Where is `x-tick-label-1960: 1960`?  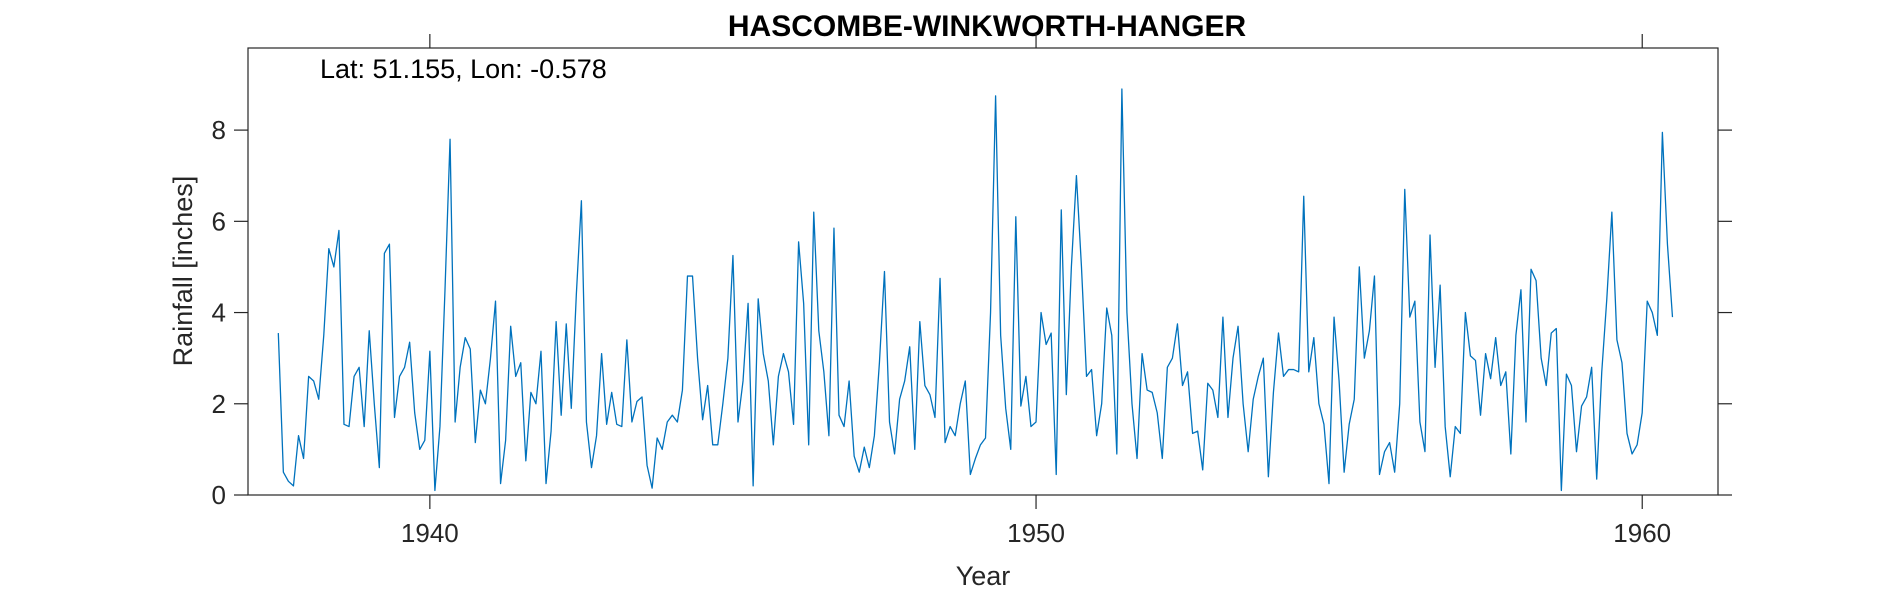 x-tick-label-1960: 1960 is located at coordinates (1642, 533).